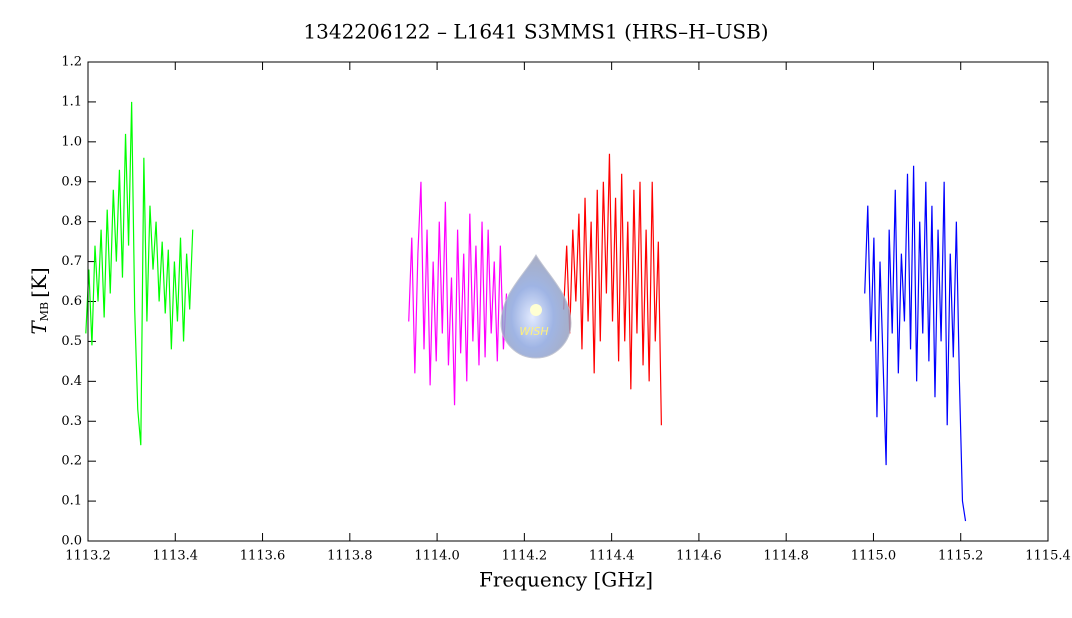 The height and width of the screenshot is (618, 1072). What do you see at coordinates (786, 556) in the screenshot?
I see `x-tick-label: 1114.8` at bounding box center [786, 556].